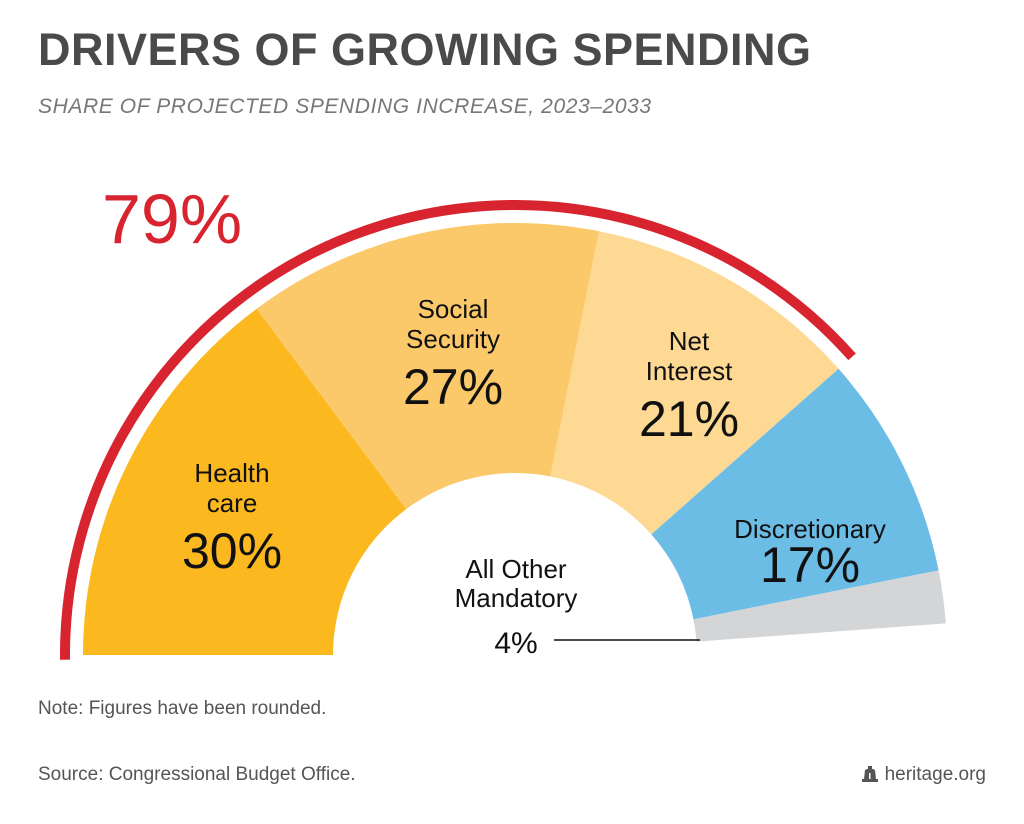  I want to click on highlight-label: 79%, so click(172, 219).